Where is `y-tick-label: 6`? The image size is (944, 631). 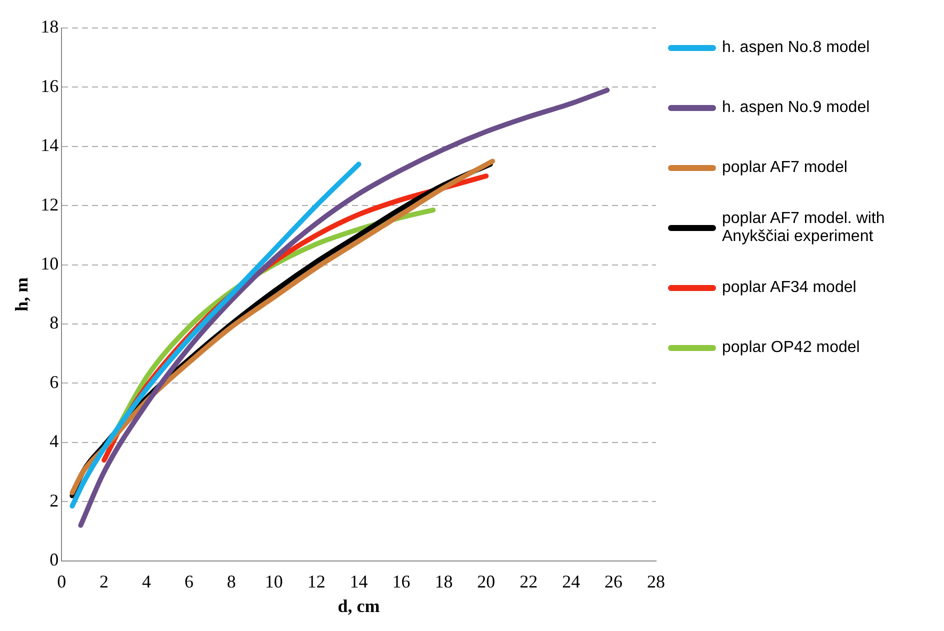 y-tick-label: 6 is located at coordinates (54, 382).